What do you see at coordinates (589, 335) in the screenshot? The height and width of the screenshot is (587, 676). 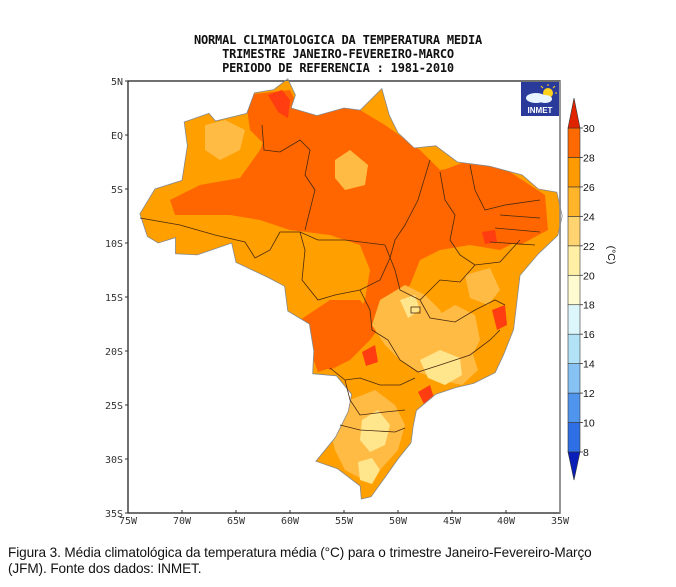 I see `colorbar-tick-label: 16` at bounding box center [589, 335].